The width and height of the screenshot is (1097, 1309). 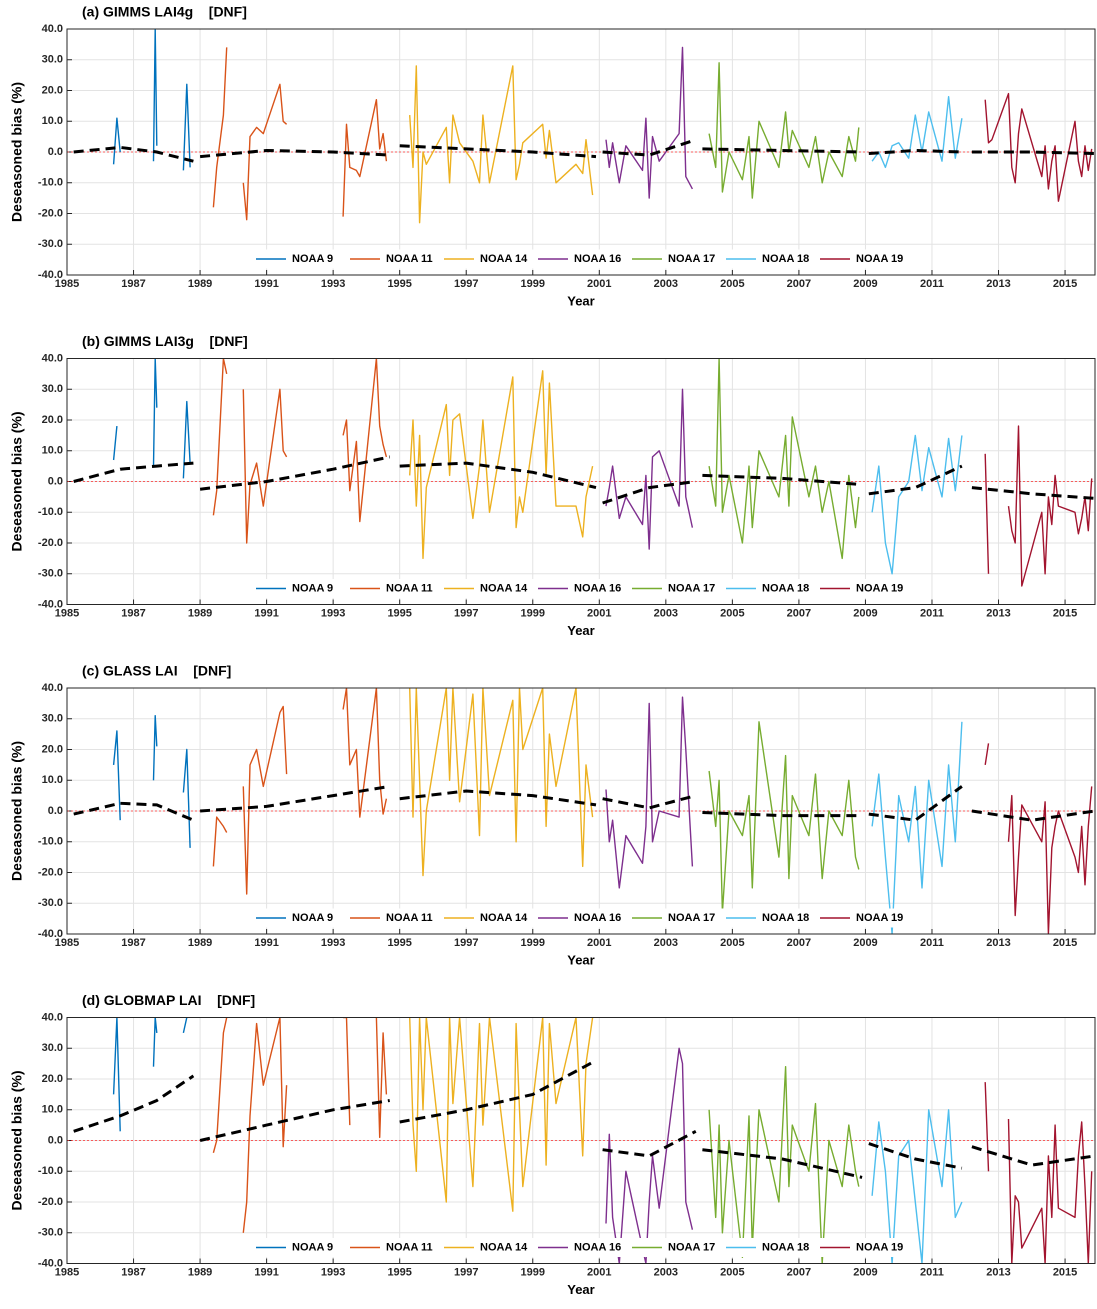 I want to click on chart-title: (b) GIMMS LAI3g [DNF], so click(x=165, y=341).